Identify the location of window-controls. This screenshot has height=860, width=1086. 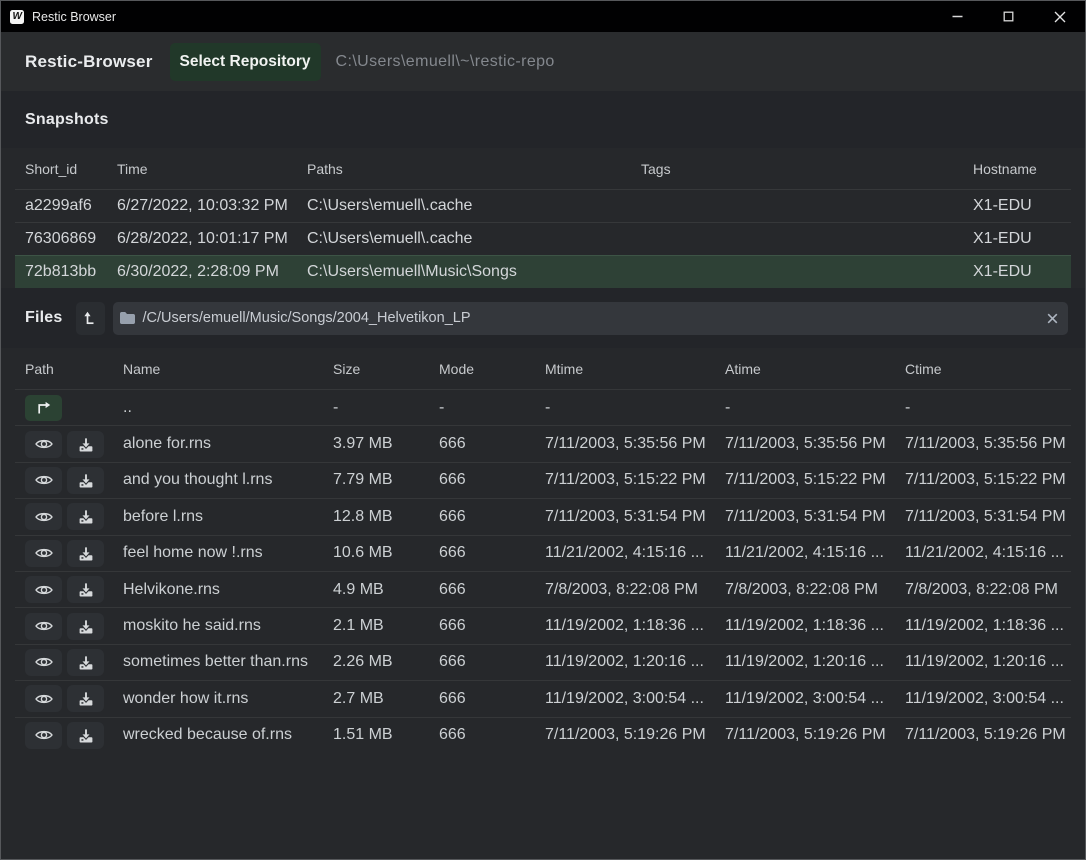
(1008, 16).